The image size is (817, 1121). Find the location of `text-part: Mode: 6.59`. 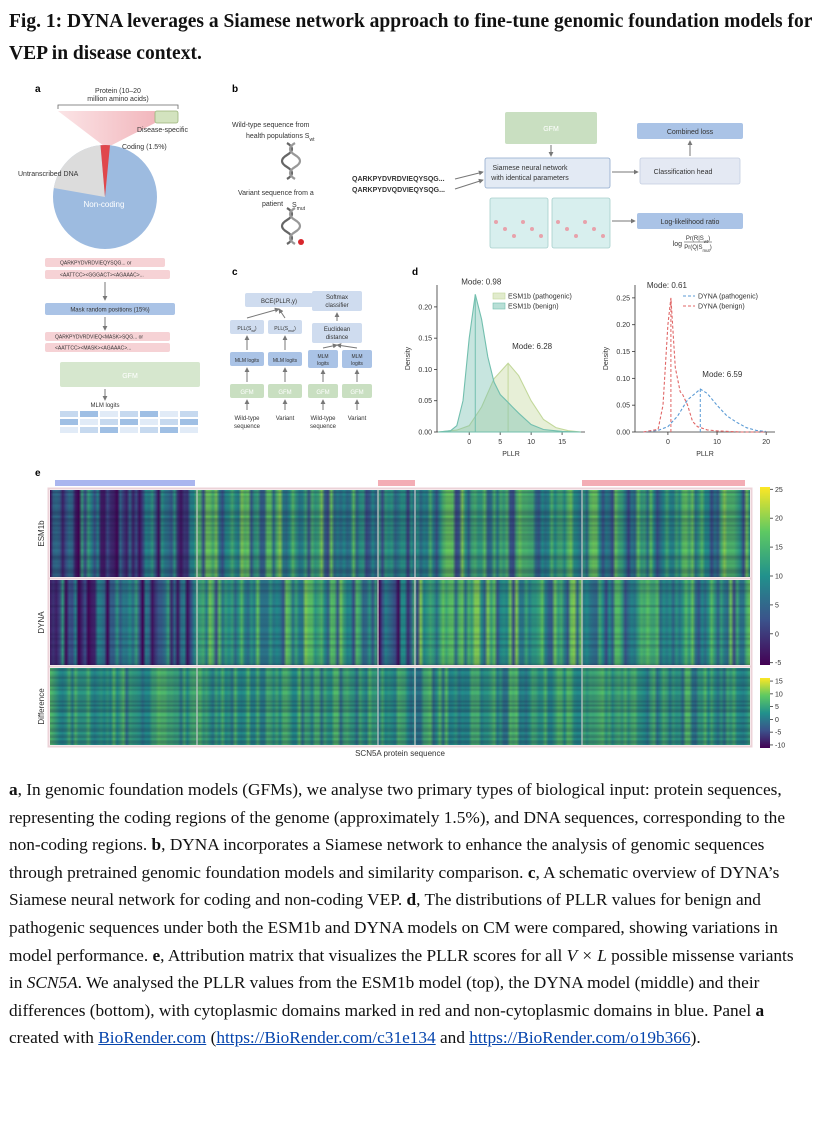

text-part: Mode: 6.59 is located at coordinates (722, 374).